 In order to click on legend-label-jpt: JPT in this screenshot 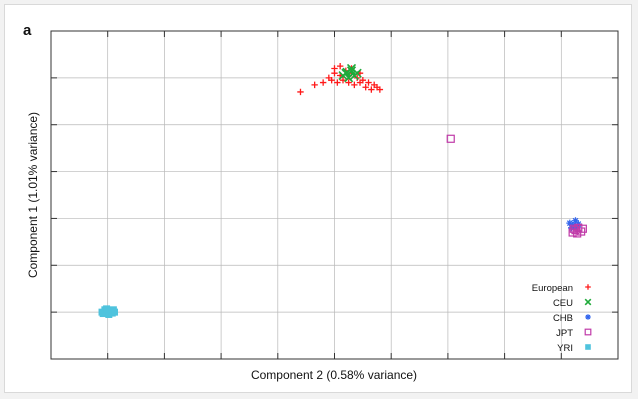, I will do `click(564, 333)`.